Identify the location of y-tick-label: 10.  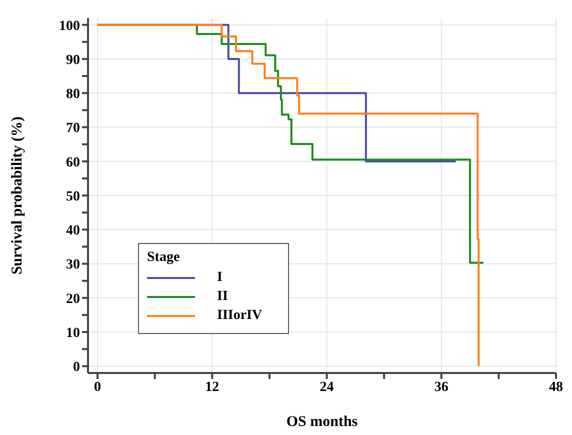
(73, 334).